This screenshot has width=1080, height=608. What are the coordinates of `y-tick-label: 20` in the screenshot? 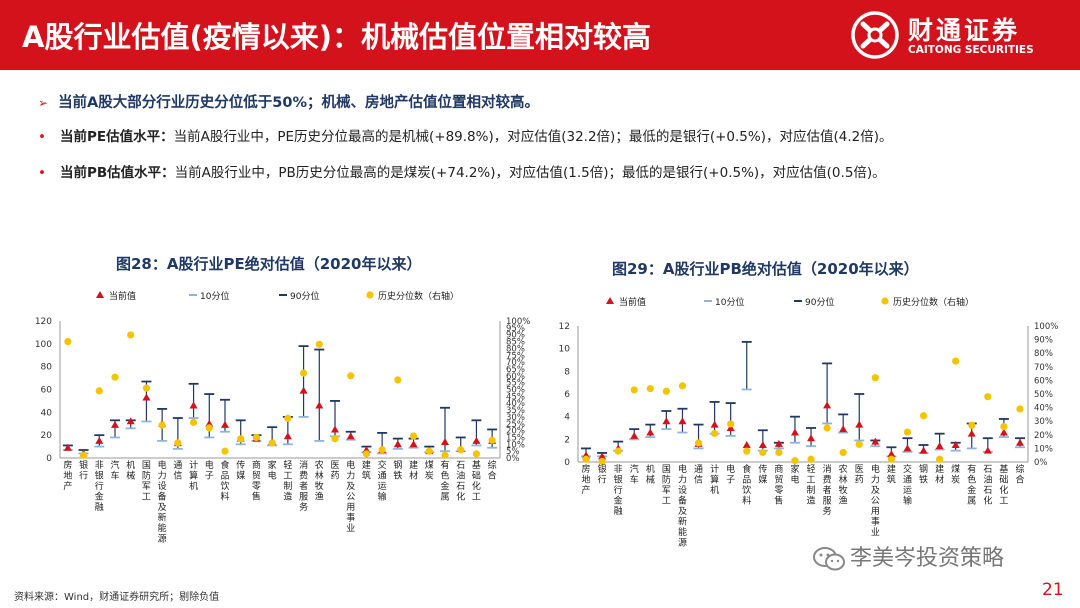 It's located at (47, 436).